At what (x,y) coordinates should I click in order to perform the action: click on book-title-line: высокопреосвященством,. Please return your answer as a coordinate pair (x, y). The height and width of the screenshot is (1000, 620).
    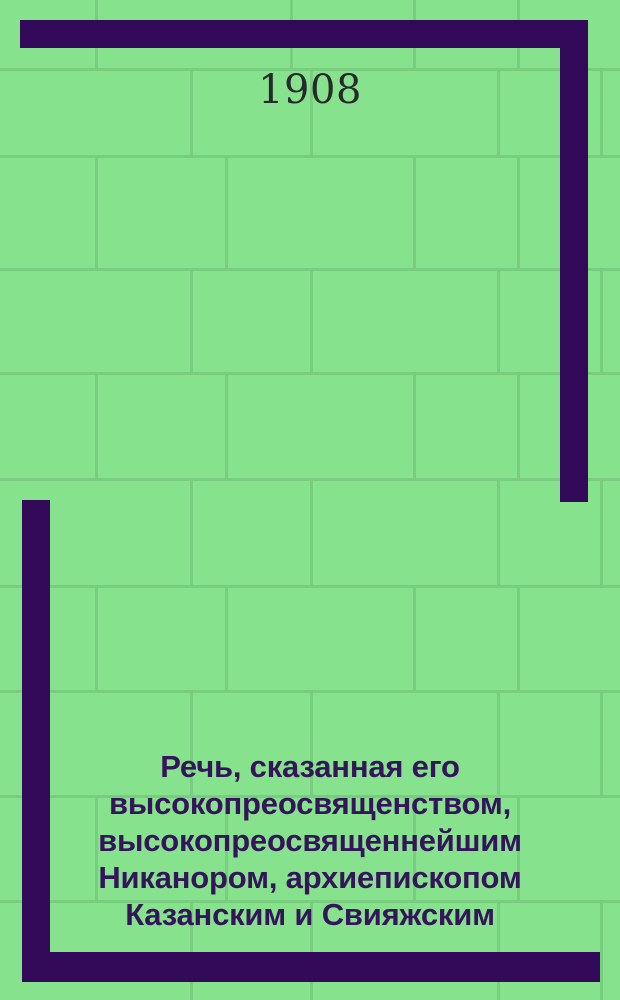
    Looking at the image, I should click on (310, 803).